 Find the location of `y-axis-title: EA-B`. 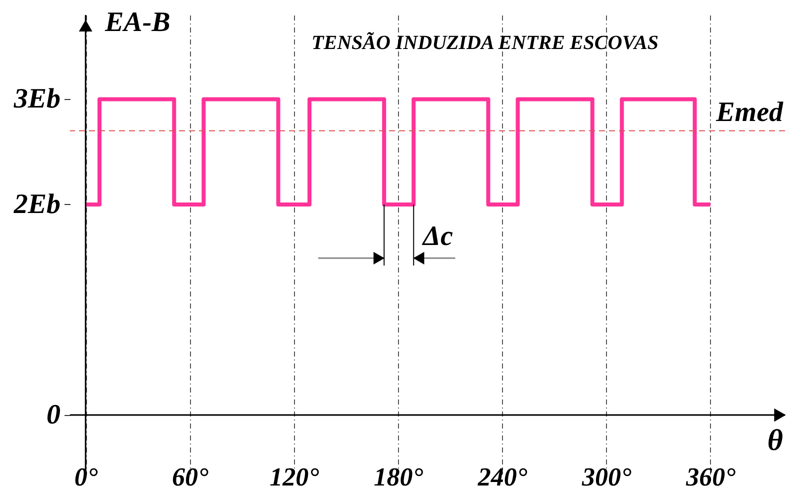

y-axis-title: EA-B is located at coordinates (137, 22).